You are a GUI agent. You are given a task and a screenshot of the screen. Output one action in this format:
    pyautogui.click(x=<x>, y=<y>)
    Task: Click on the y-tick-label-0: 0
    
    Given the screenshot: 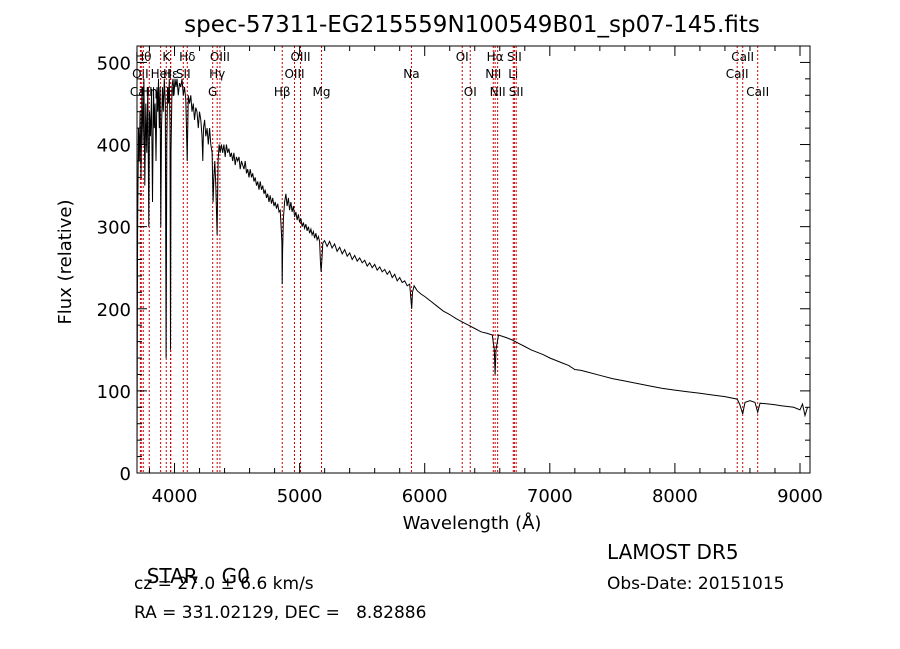 What is the action you would take?
    pyautogui.click(x=125, y=474)
    